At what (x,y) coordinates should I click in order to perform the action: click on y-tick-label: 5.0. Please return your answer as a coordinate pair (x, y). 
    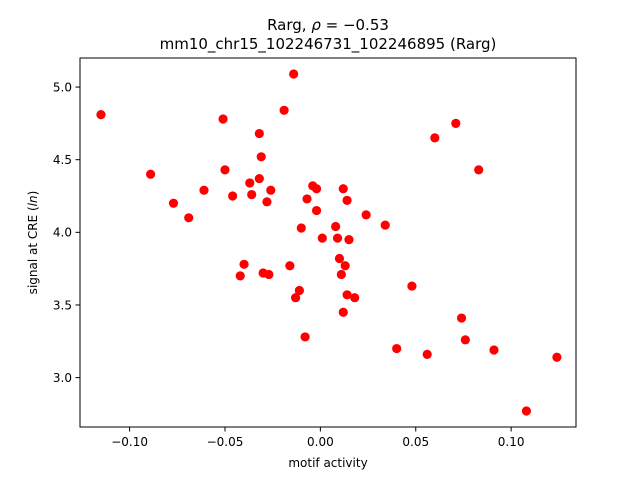
    Looking at the image, I should click on (62, 87).